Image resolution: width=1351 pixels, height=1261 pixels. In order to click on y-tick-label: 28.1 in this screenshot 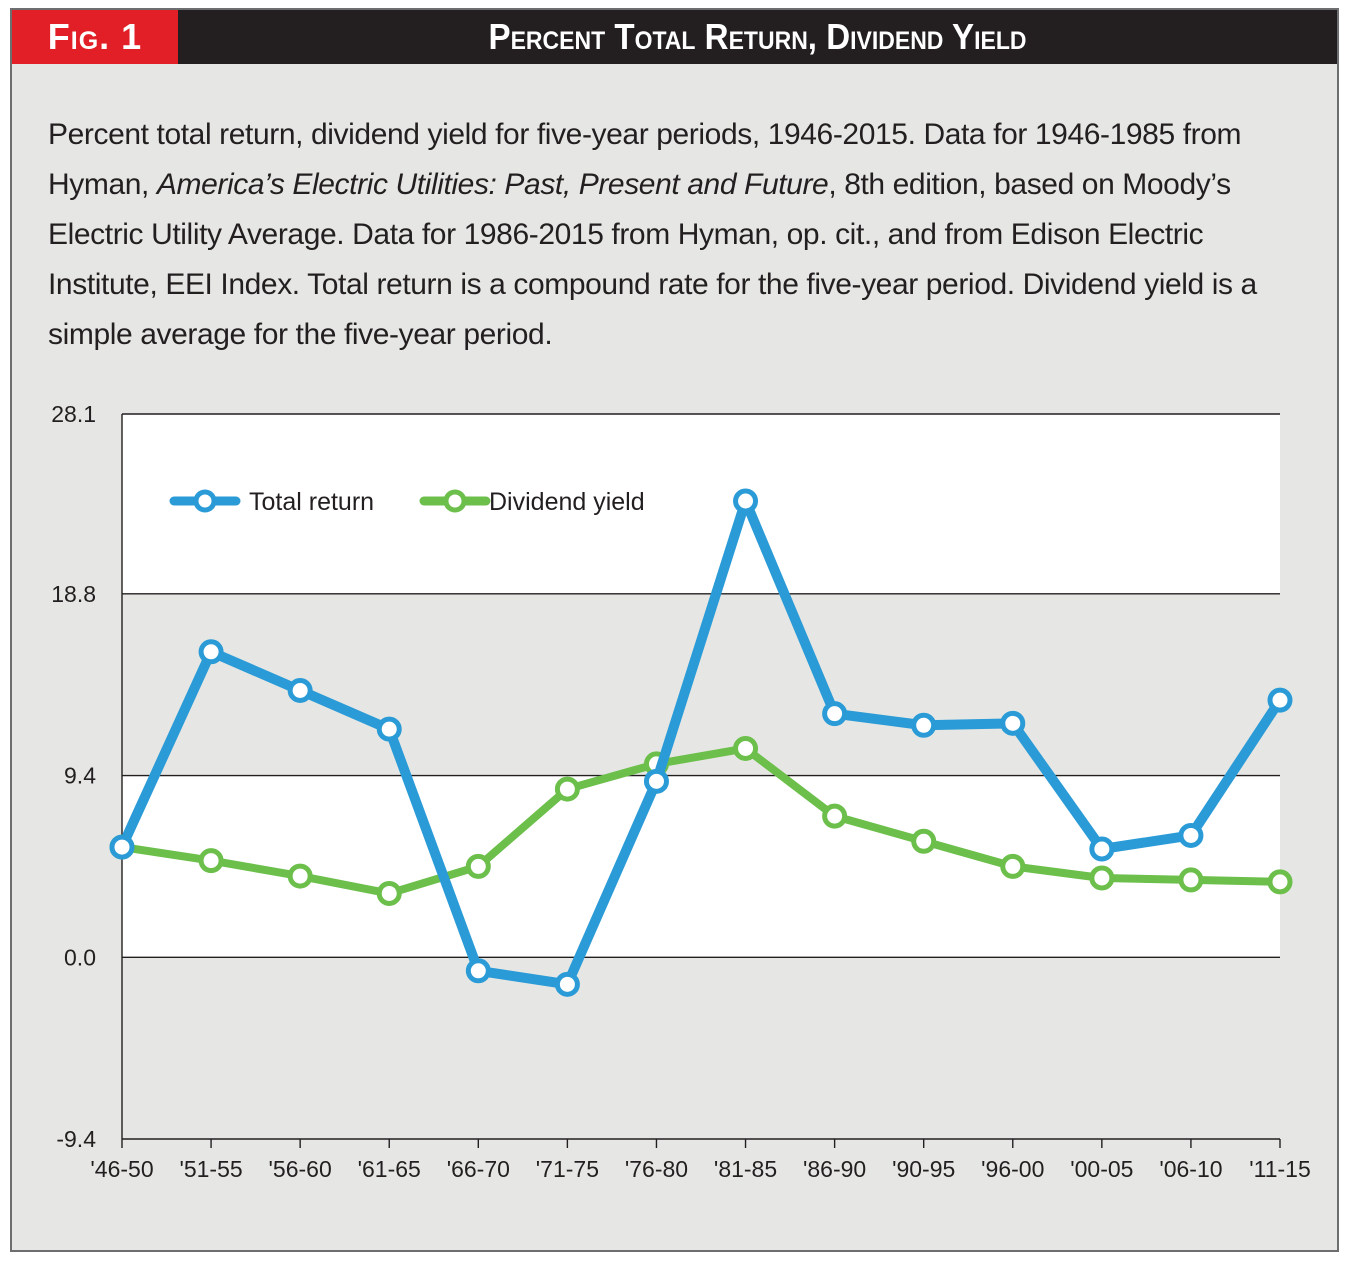, I will do `click(73, 414)`.